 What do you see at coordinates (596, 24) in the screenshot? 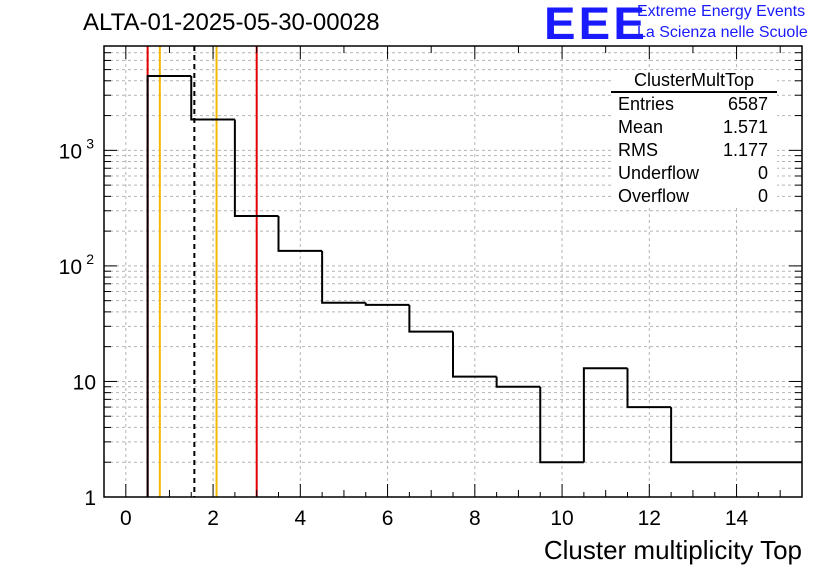
I see `eee-logo: EEE` at bounding box center [596, 24].